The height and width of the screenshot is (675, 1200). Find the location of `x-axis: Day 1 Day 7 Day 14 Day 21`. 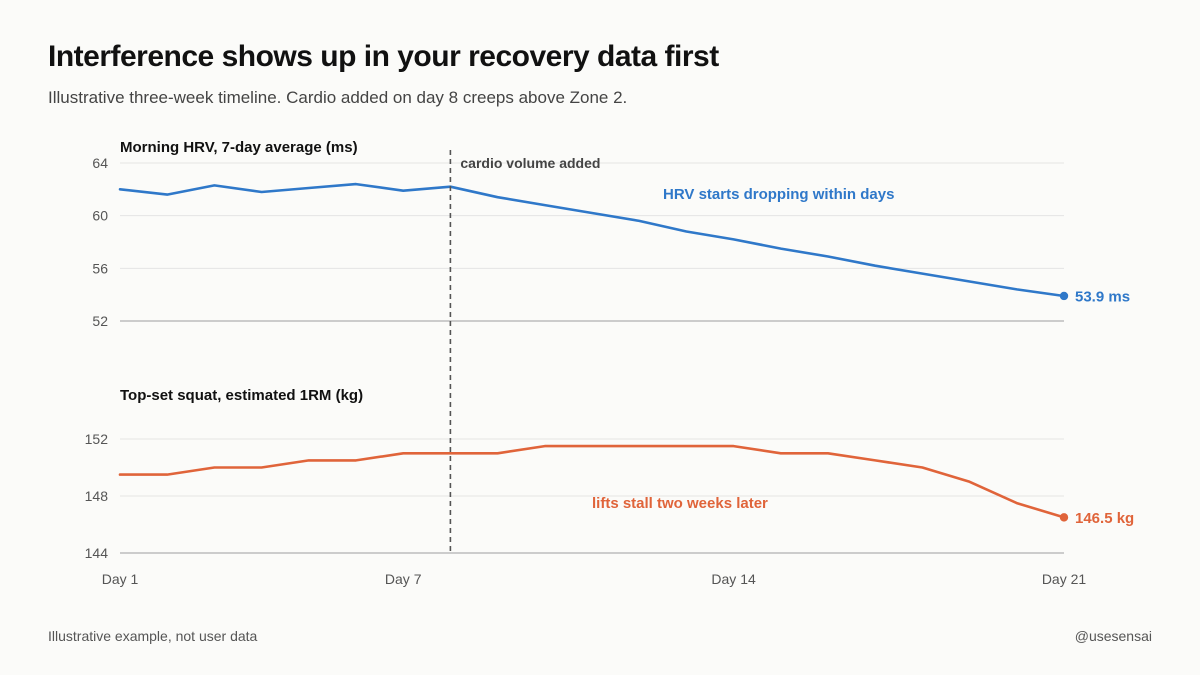

x-axis: Day 1 Day 7 Day 14 Day 21 is located at coordinates (594, 579).